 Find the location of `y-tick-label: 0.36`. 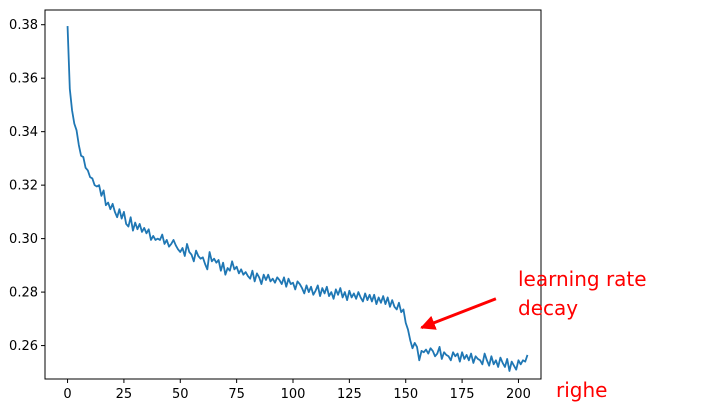

y-tick-label: 0.36 is located at coordinates (23, 79).